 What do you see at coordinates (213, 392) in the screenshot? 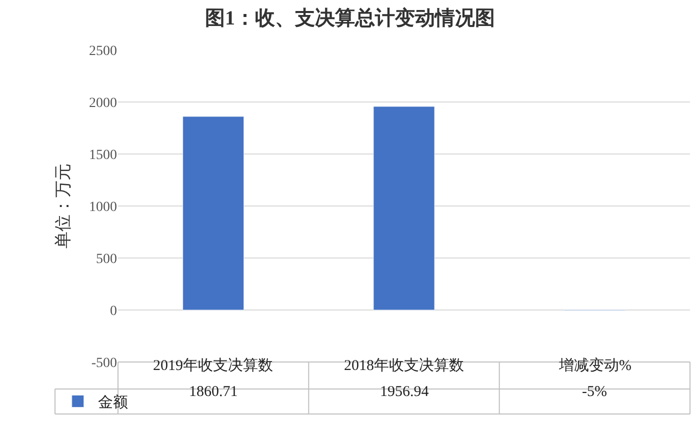
I see `data-label: 1860.71` at bounding box center [213, 392].